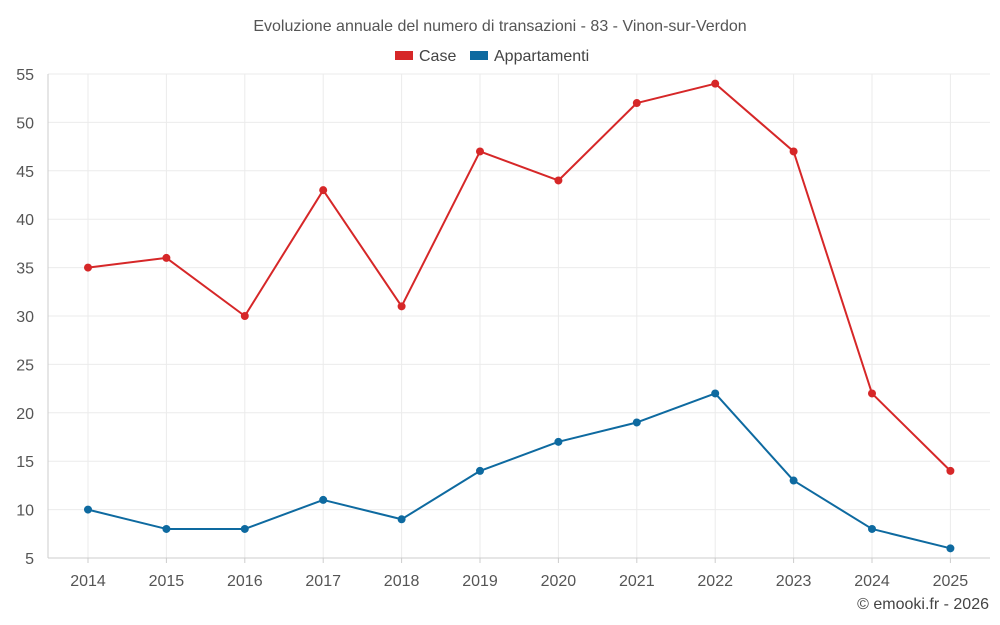 The image size is (1000, 625). What do you see at coordinates (88, 581) in the screenshot?
I see `x-tick-label: 2014` at bounding box center [88, 581].